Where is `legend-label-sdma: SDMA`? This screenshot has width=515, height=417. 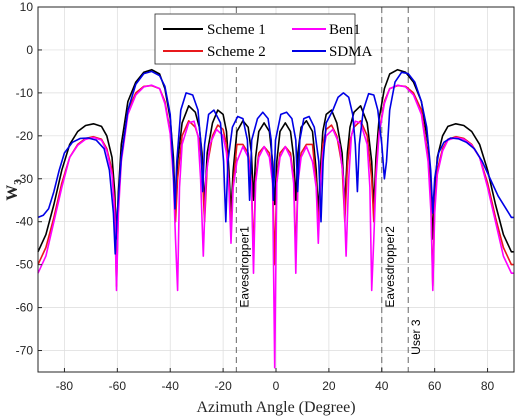
legend-label-sdma: SDMA is located at coordinates (351, 52).